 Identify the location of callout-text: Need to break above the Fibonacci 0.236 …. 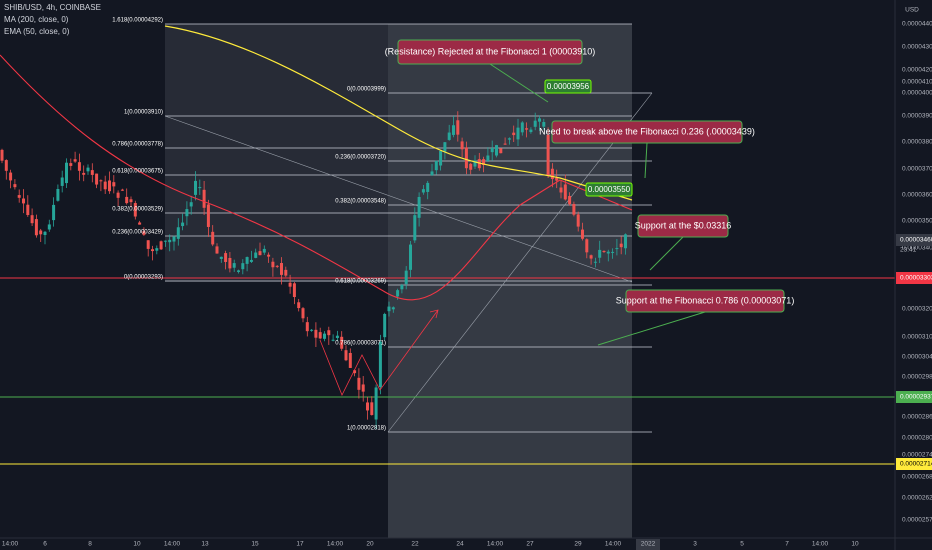
(647, 131).